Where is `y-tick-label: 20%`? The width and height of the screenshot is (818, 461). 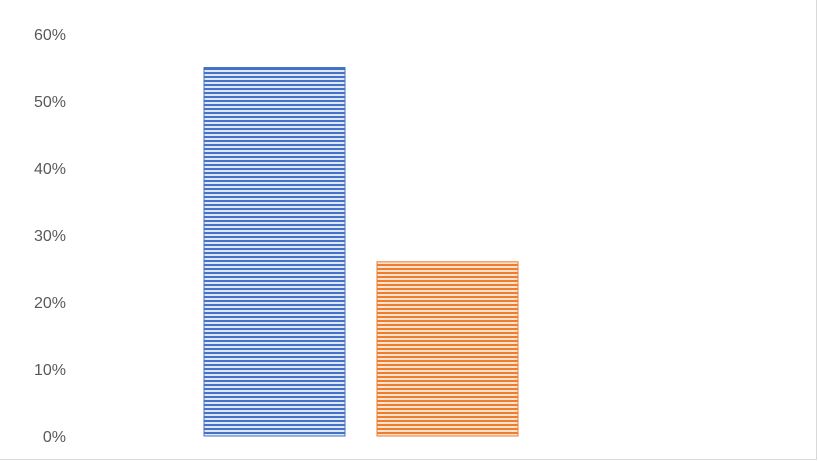
y-tick-label: 20% is located at coordinates (50, 303).